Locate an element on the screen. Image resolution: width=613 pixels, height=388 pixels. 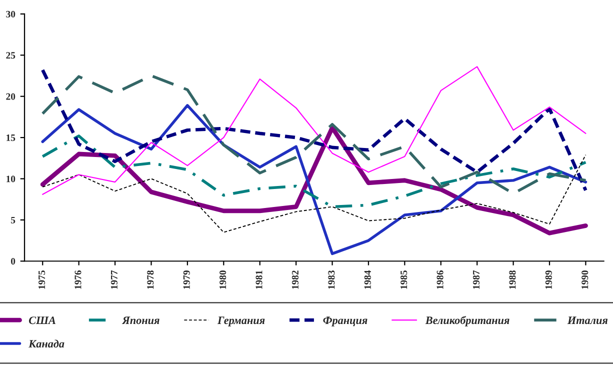
y-tick-label: 30 is located at coordinates (11, 14).